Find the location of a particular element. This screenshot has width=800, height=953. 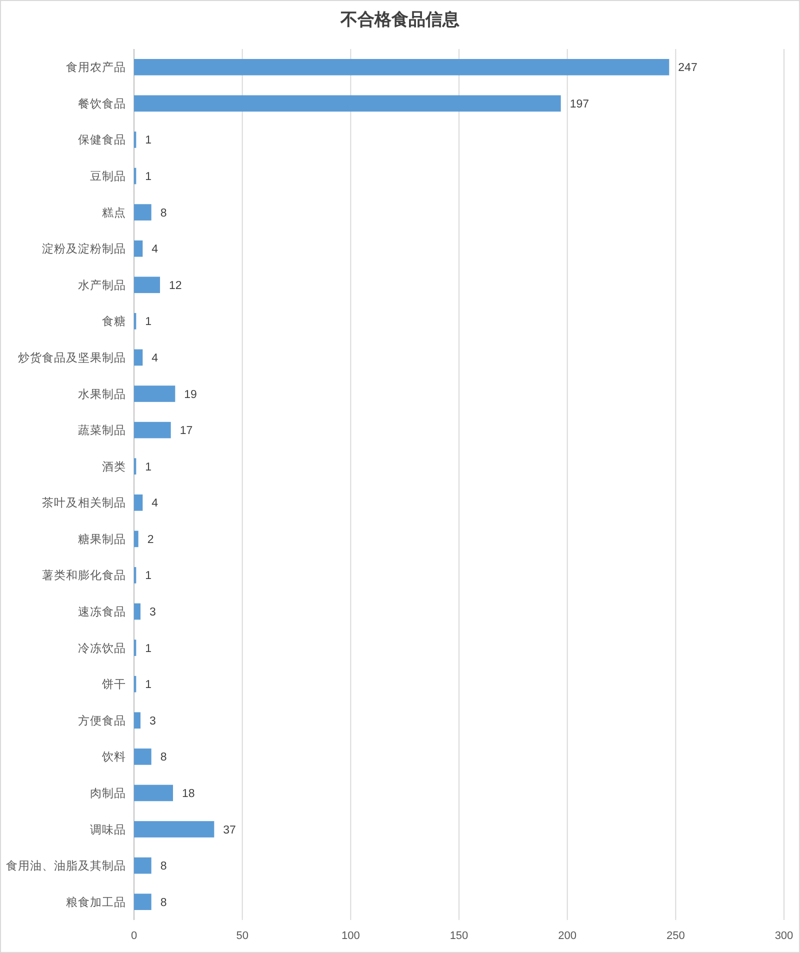

y-tick-label: 茶叶及相关制品 is located at coordinates (84, 503).